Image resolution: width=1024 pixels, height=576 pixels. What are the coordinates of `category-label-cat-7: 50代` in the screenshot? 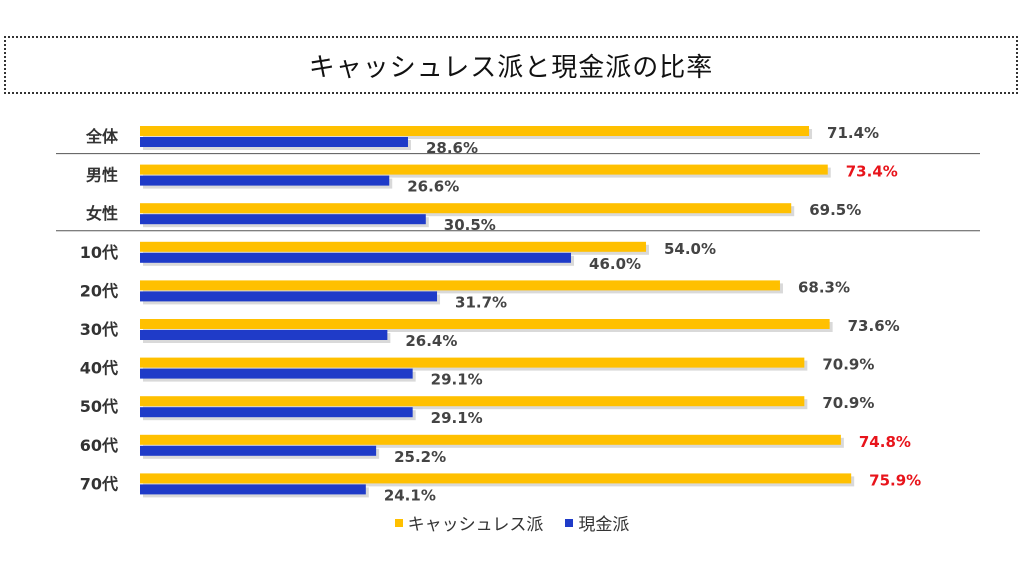 It's located at (99, 406).